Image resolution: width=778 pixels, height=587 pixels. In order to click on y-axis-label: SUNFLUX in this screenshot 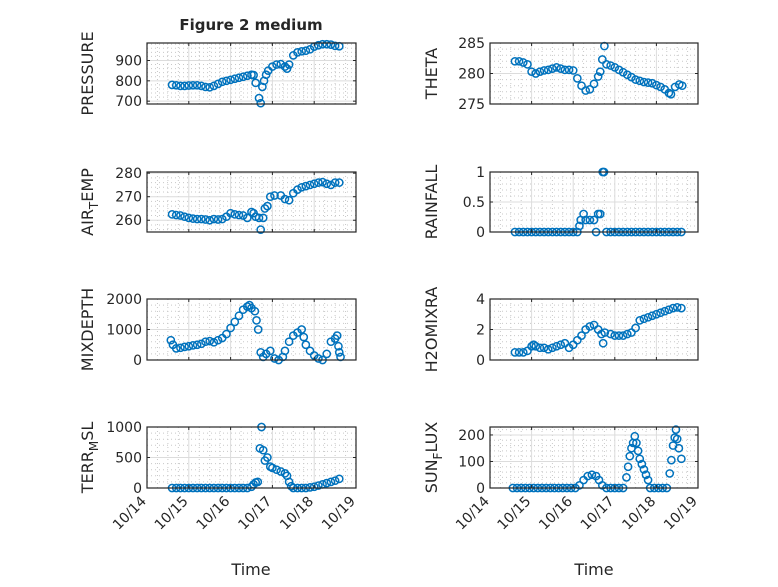, I will do `click(433, 458)`.